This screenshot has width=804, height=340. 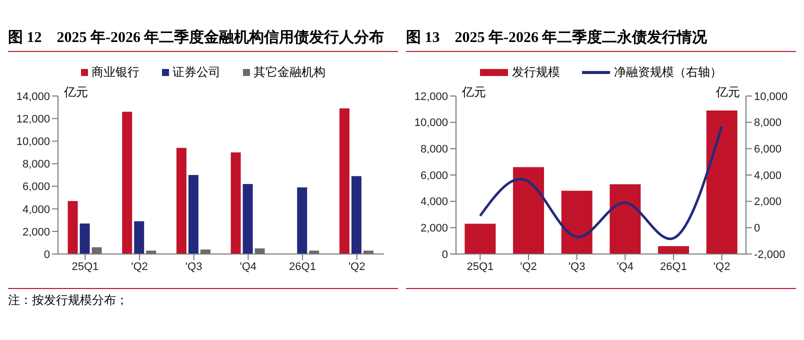 What do you see at coordinates (768, 123) in the screenshot?
I see `y2-tick-label: 8,000` at bounding box center [768, 123].